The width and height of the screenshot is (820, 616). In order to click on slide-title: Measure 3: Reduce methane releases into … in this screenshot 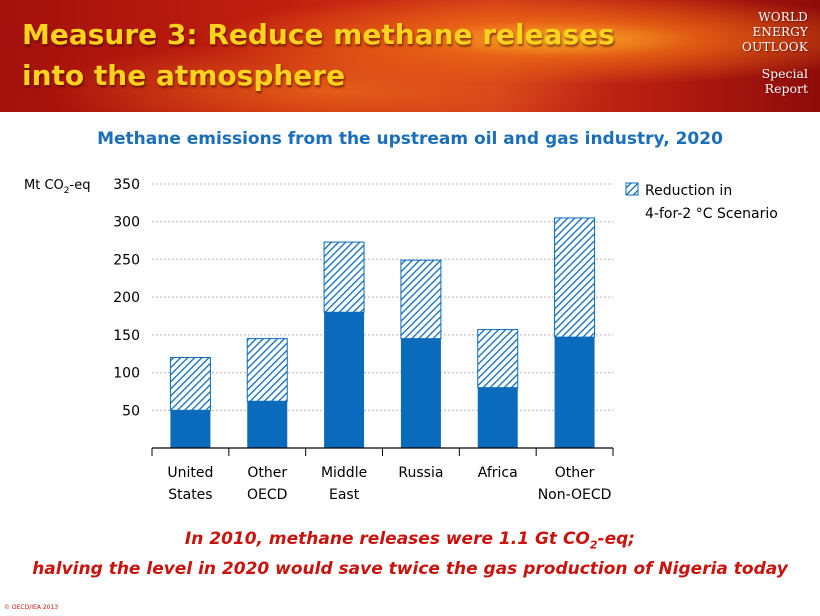, I will do `click(342, 55)`.